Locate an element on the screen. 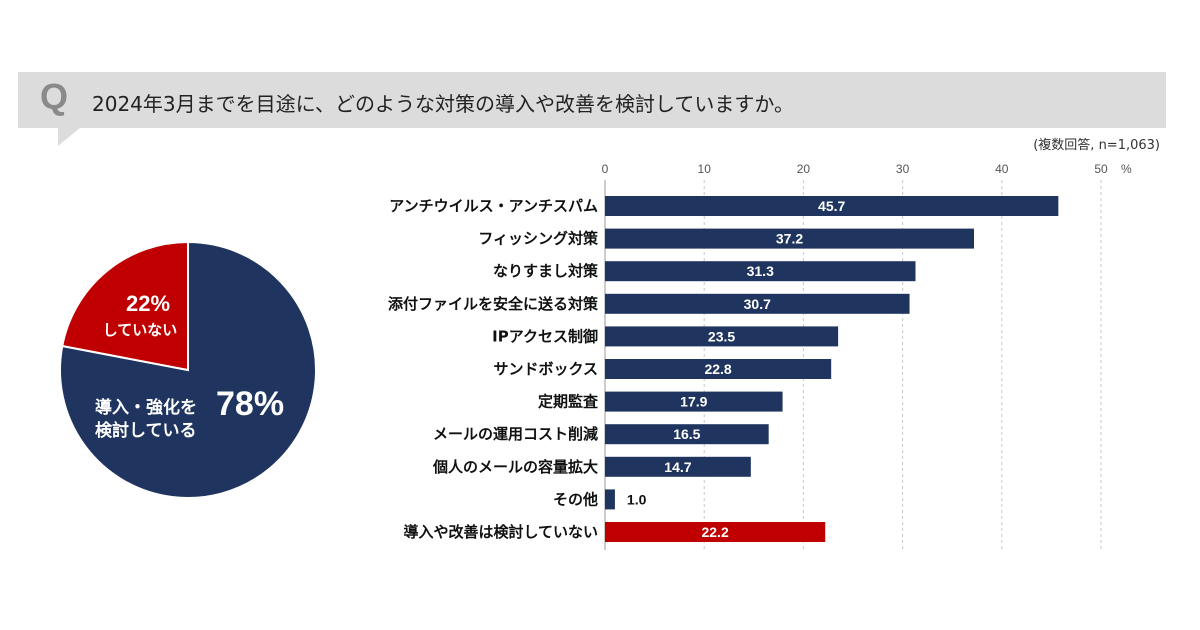 This screenshot has height=630, width=1200. x-tick-label-30: 30 is located at coordinates (903, 169).